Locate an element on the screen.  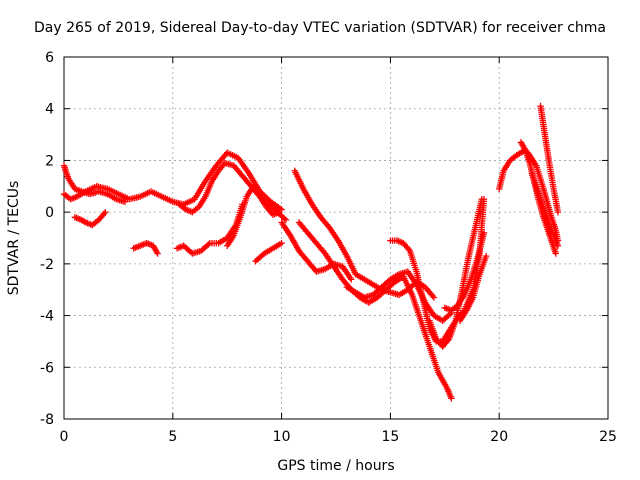
x-tick-label: 15 is located at coordinates (390, 437).